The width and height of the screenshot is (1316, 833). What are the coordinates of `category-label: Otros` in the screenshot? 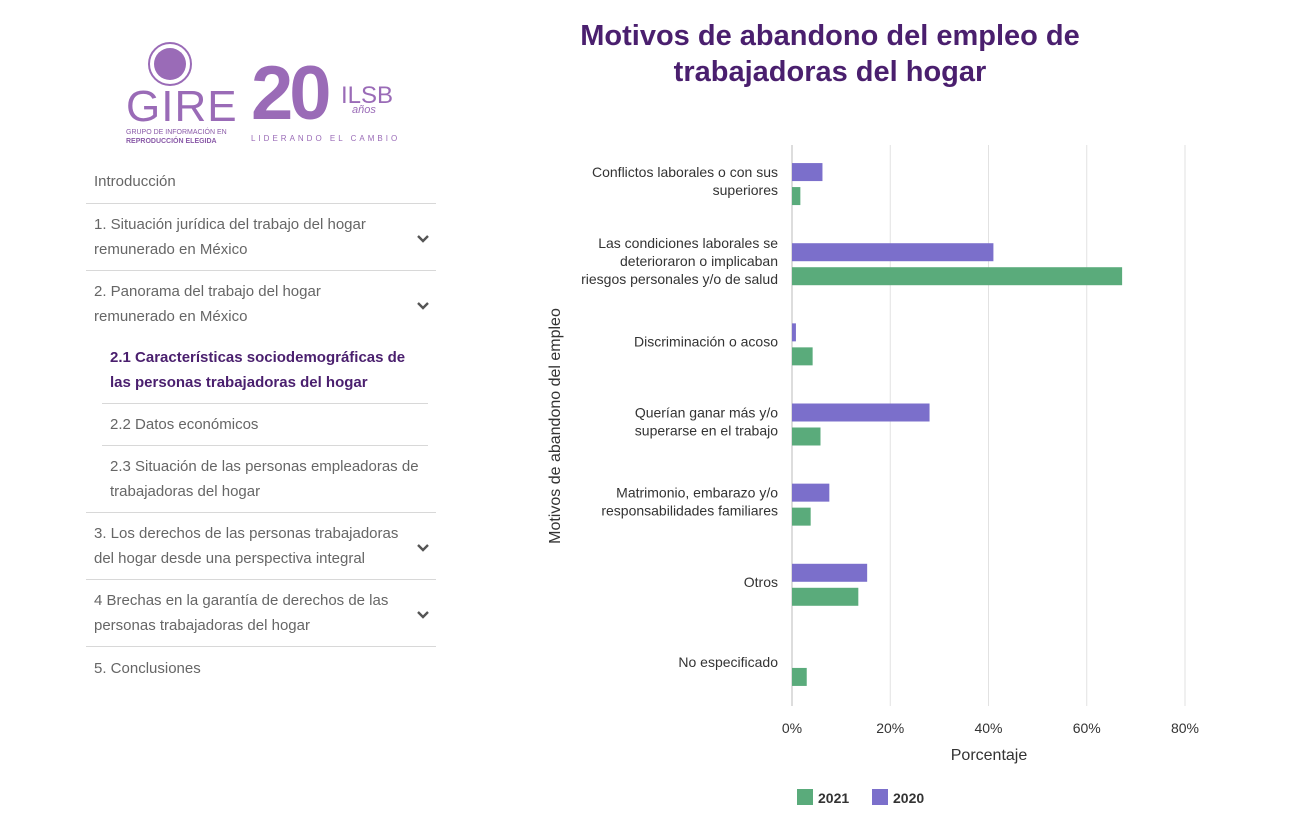 It's located at (761, 582).